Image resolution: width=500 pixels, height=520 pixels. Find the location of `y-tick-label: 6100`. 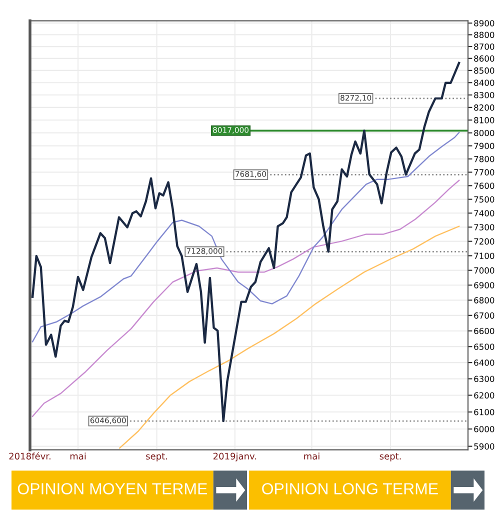

y-tick-label: 6100 is located at coordinates (484, 412).